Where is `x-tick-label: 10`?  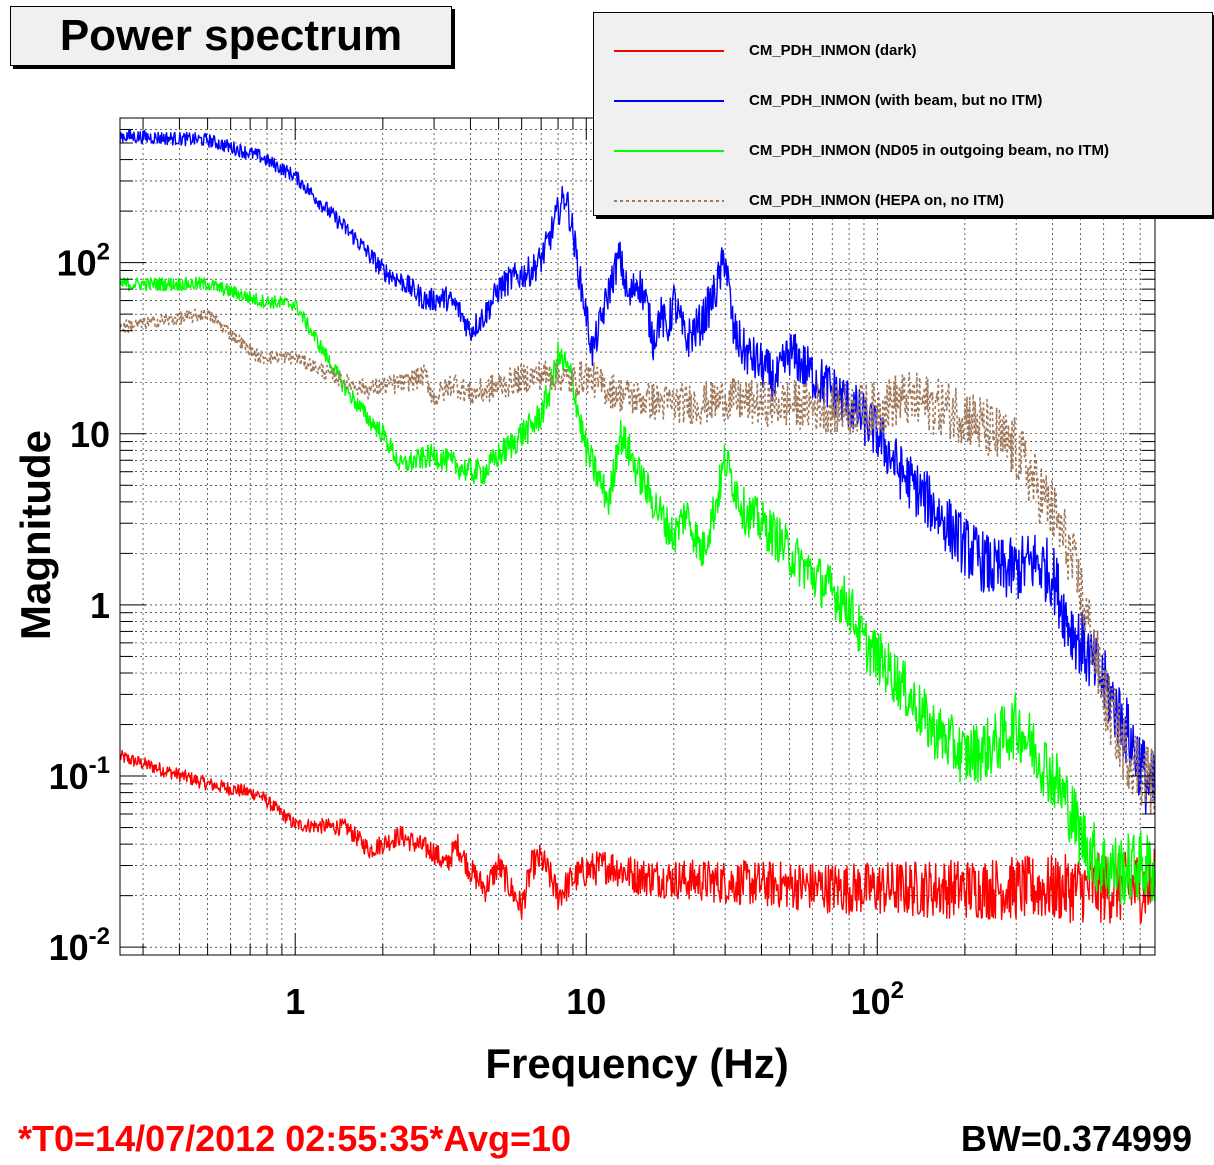 x-tick-label: 10 is located at coordinates (586, 1001).